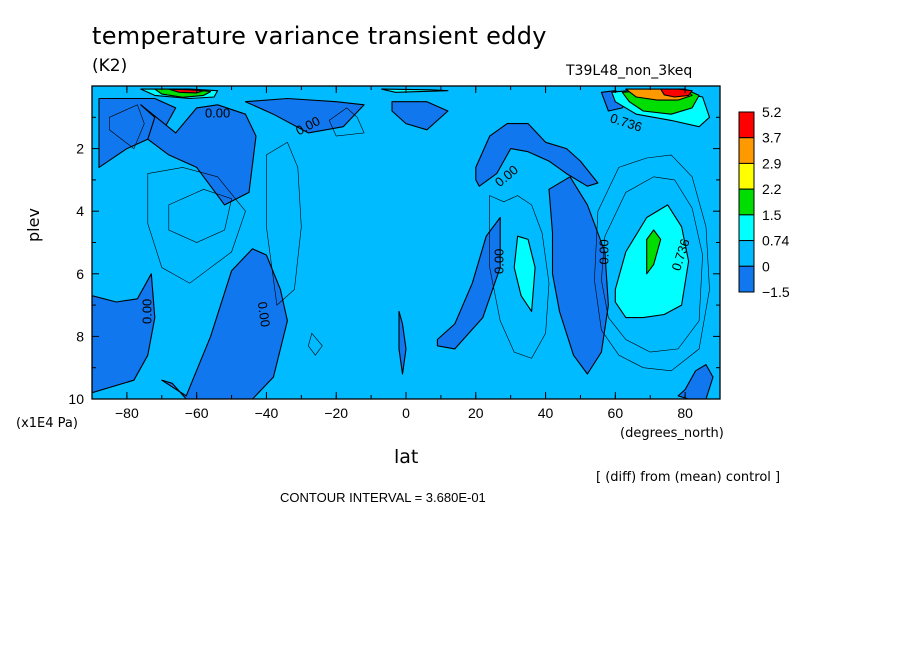  Describe the element at coordinates (406, 457) in the screenshot. I see `x-axis-label: lat` at that location.